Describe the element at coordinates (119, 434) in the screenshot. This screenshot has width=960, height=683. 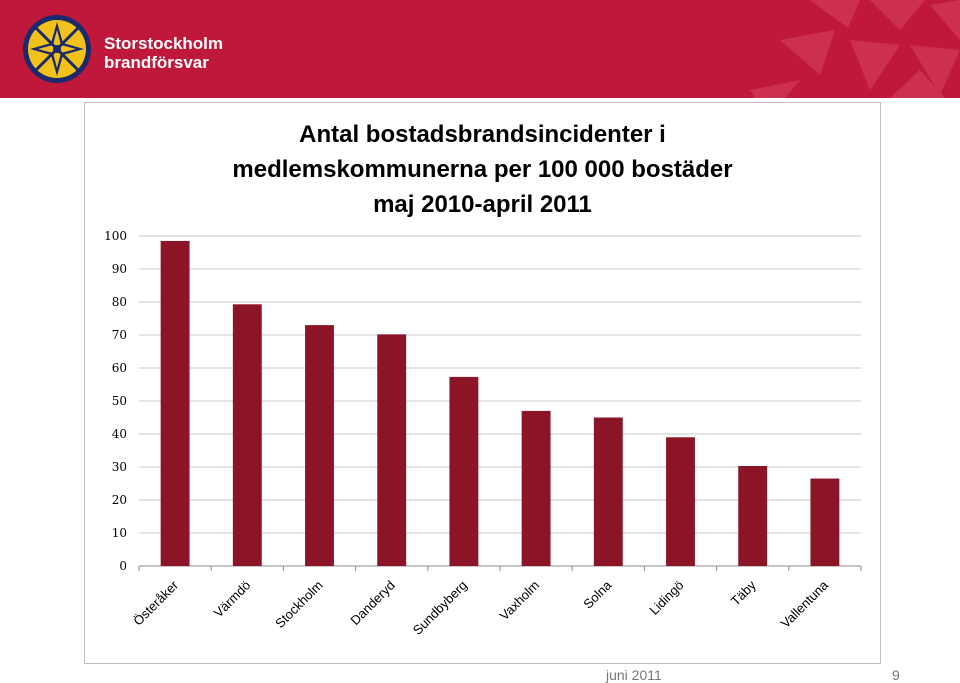
I see `y-tick-label: 40` at that location.